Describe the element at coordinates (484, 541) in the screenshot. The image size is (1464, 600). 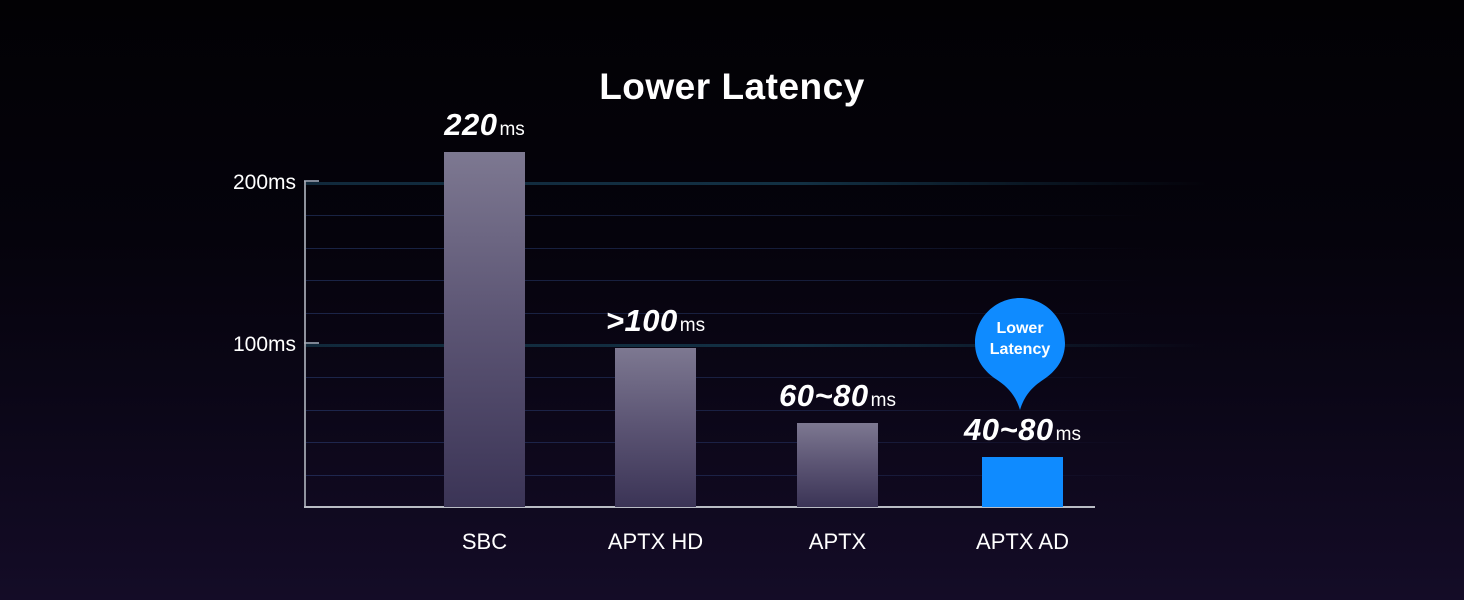
I see `x-axis-label-sbc: SBC` at that location.